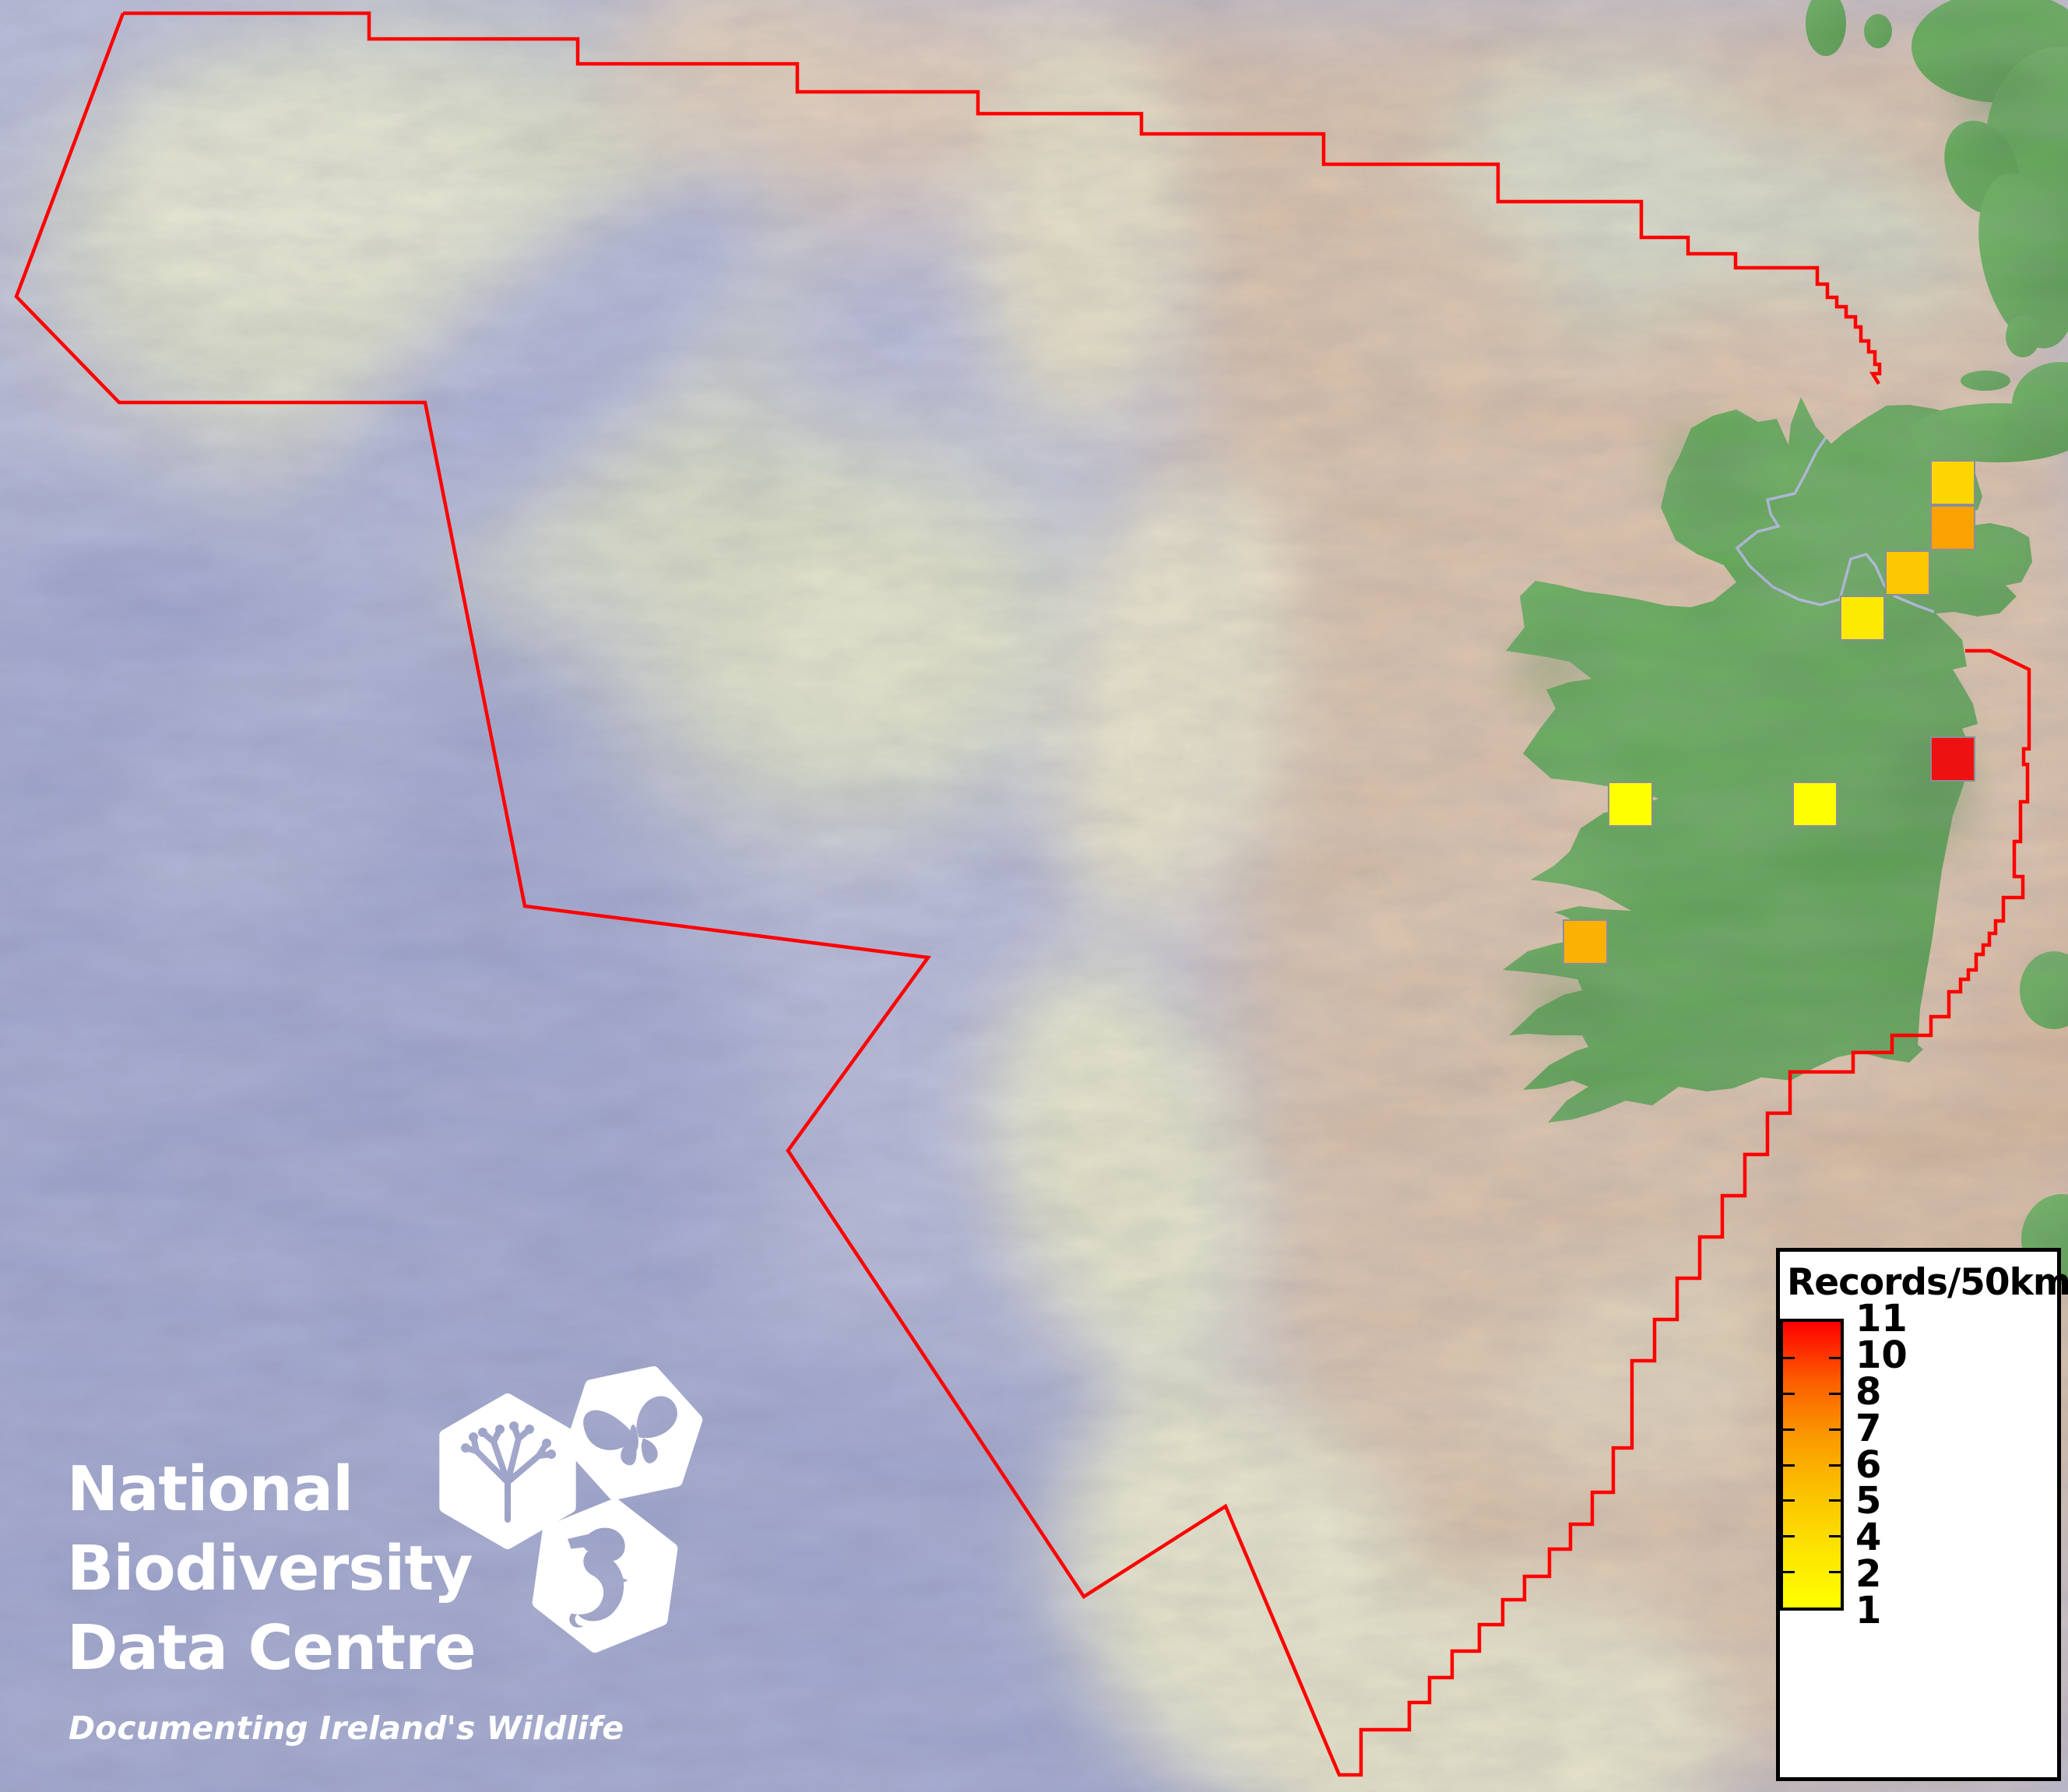  Describe the element at coordinates (1869, 1464) in the screenshot. I see `legend-ticklabel: 6` at that location.